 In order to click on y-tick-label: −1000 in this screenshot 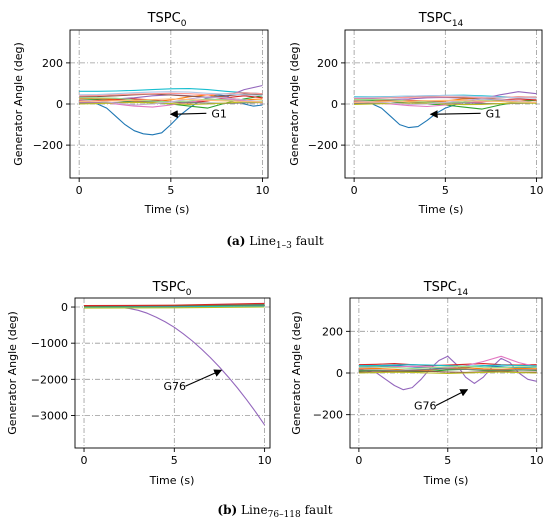, I will do `click(49, 343)`.